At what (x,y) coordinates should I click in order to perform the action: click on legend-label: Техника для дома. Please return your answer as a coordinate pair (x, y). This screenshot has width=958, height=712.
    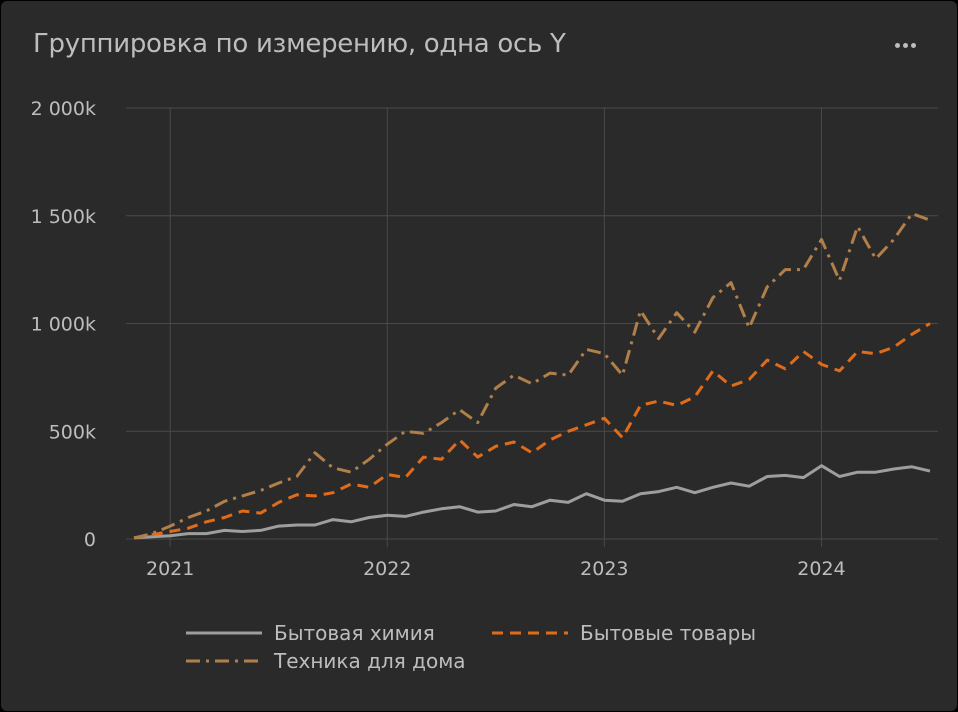
    Looking at the image, I should click on (370, 661).